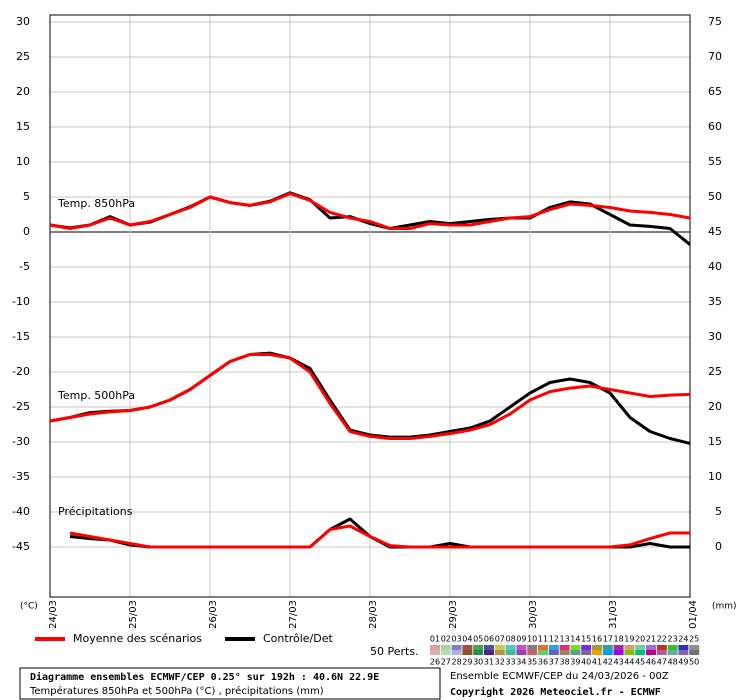  Describe the element at coordinates (453, 614) in the screenshot. I see `x-tick-label: 29/03` at that location.